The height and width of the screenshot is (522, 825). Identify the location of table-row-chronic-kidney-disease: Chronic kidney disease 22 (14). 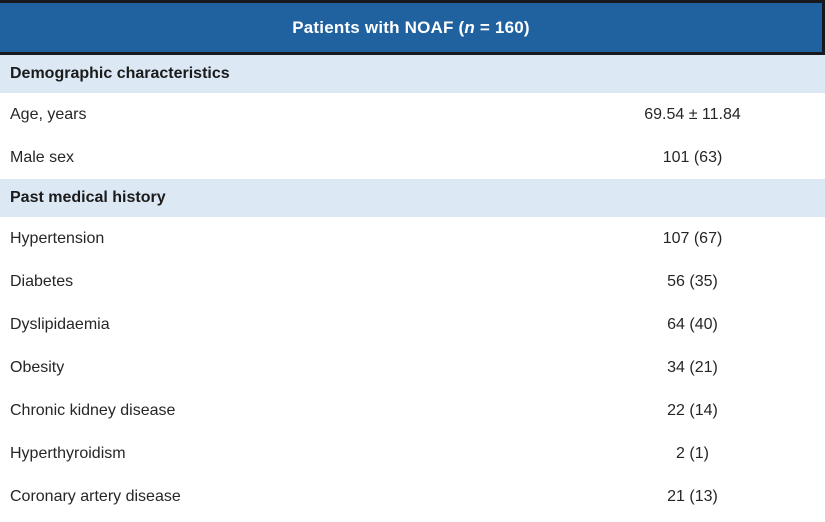
(412, 410).